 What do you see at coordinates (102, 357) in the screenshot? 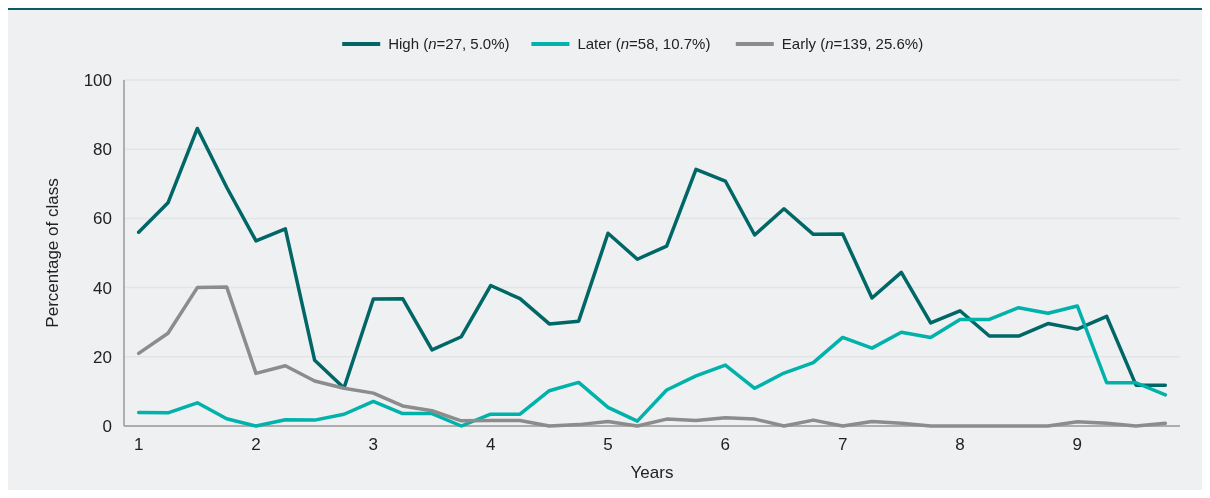
I see `y-tick-label: 20` at bounding box center [102, 357].